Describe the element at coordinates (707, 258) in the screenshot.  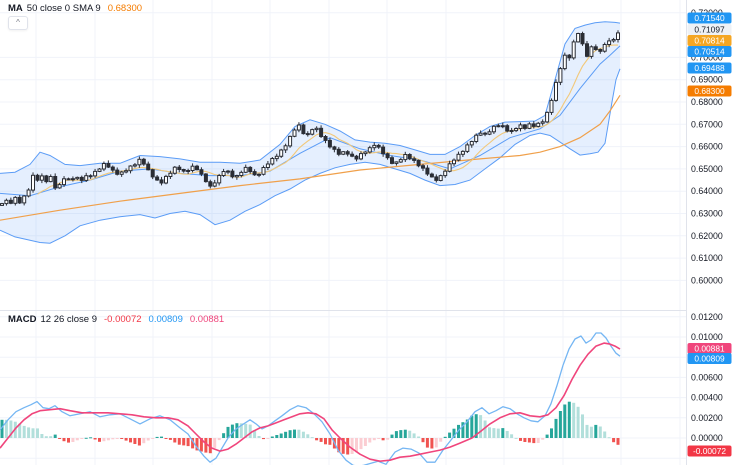
I see `price-tick-label: 0.61000` at that location.